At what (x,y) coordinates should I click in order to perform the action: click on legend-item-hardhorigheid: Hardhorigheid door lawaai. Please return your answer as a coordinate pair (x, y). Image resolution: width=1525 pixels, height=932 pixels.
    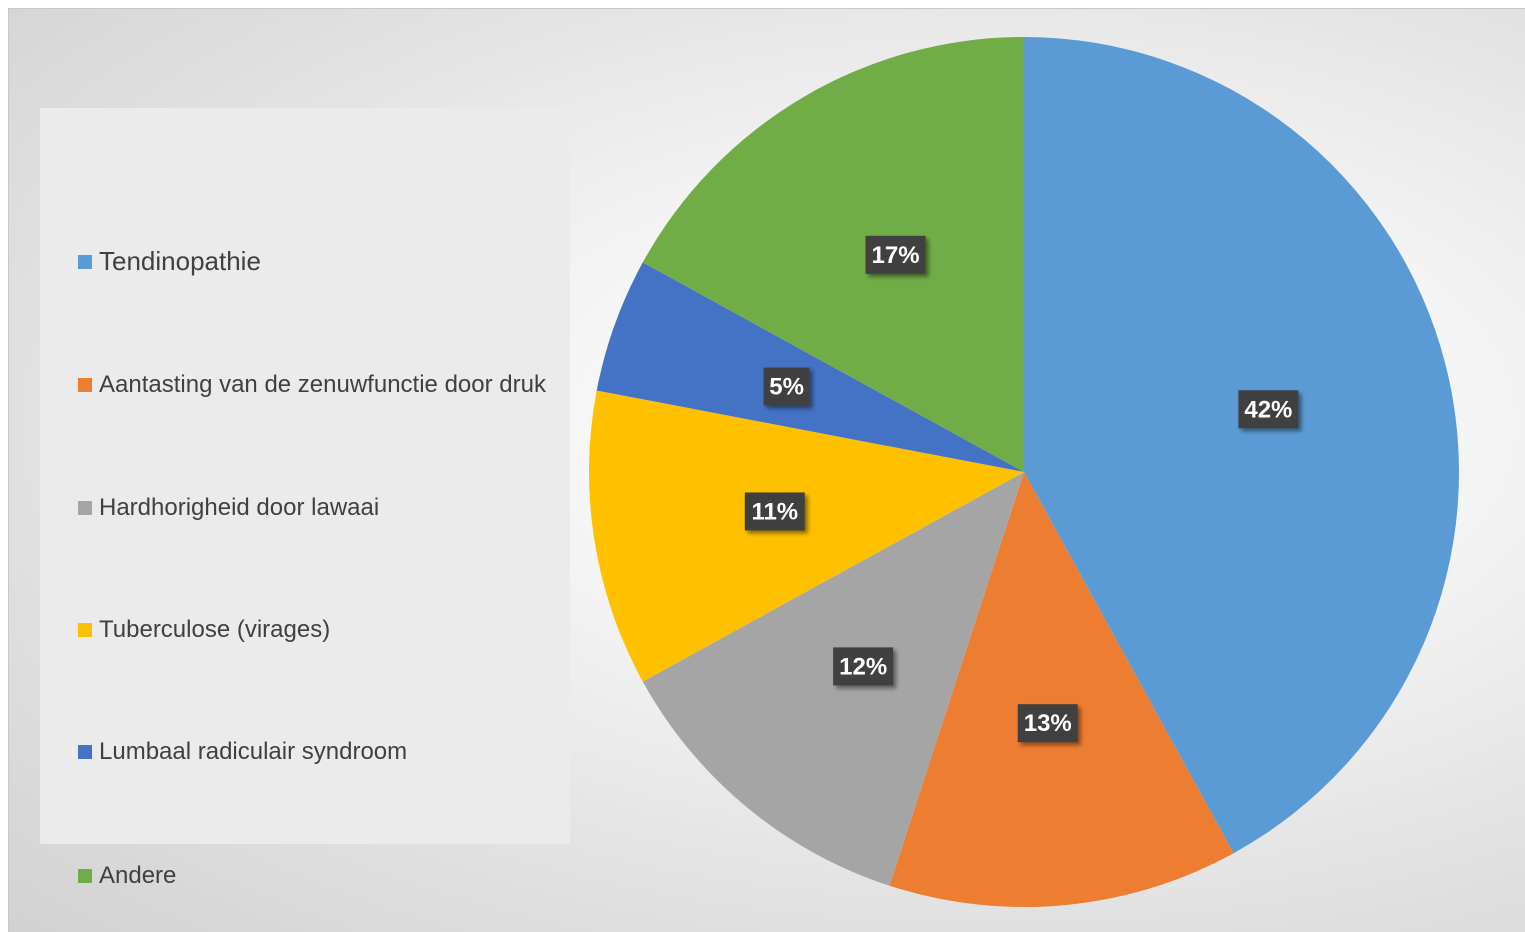
    Looking at the image, I should click on (313, 507).